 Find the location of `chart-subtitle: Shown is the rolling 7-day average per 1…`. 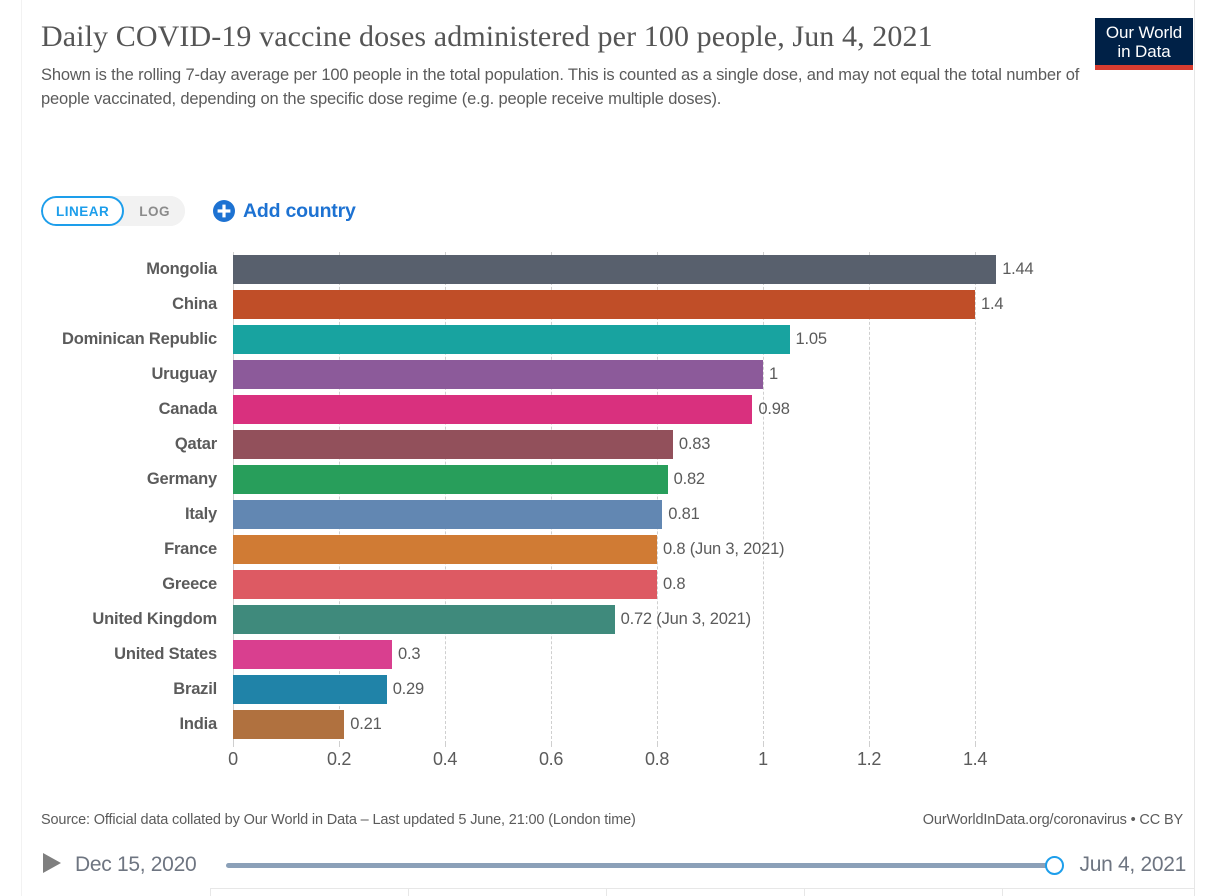

chart-subtitle: Shown is the rolling 7-day average per 1… is located at coordinates (560, 87).